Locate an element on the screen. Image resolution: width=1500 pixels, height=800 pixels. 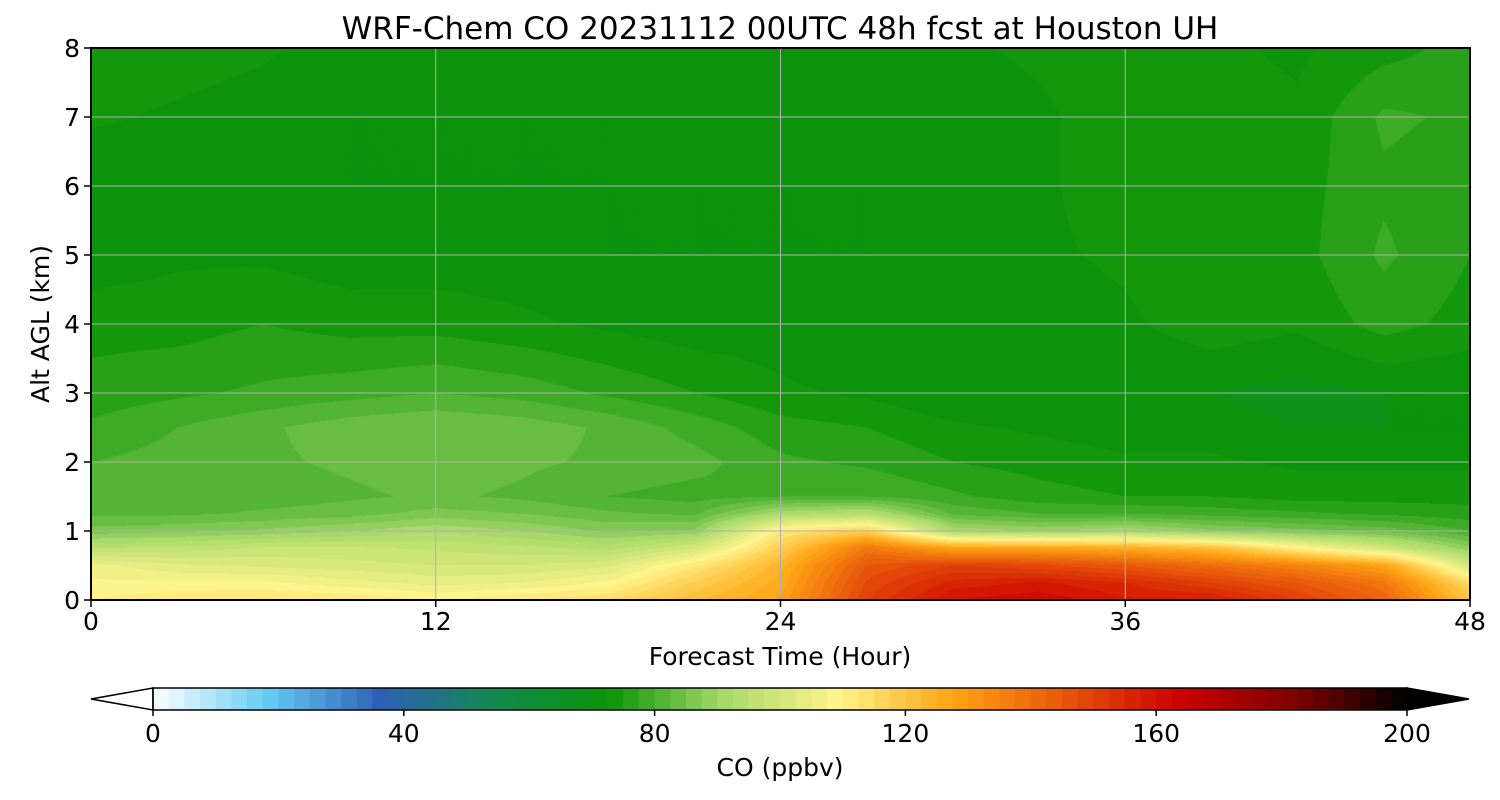
y-tick-label: 2 is located at coordinates (72, 462).